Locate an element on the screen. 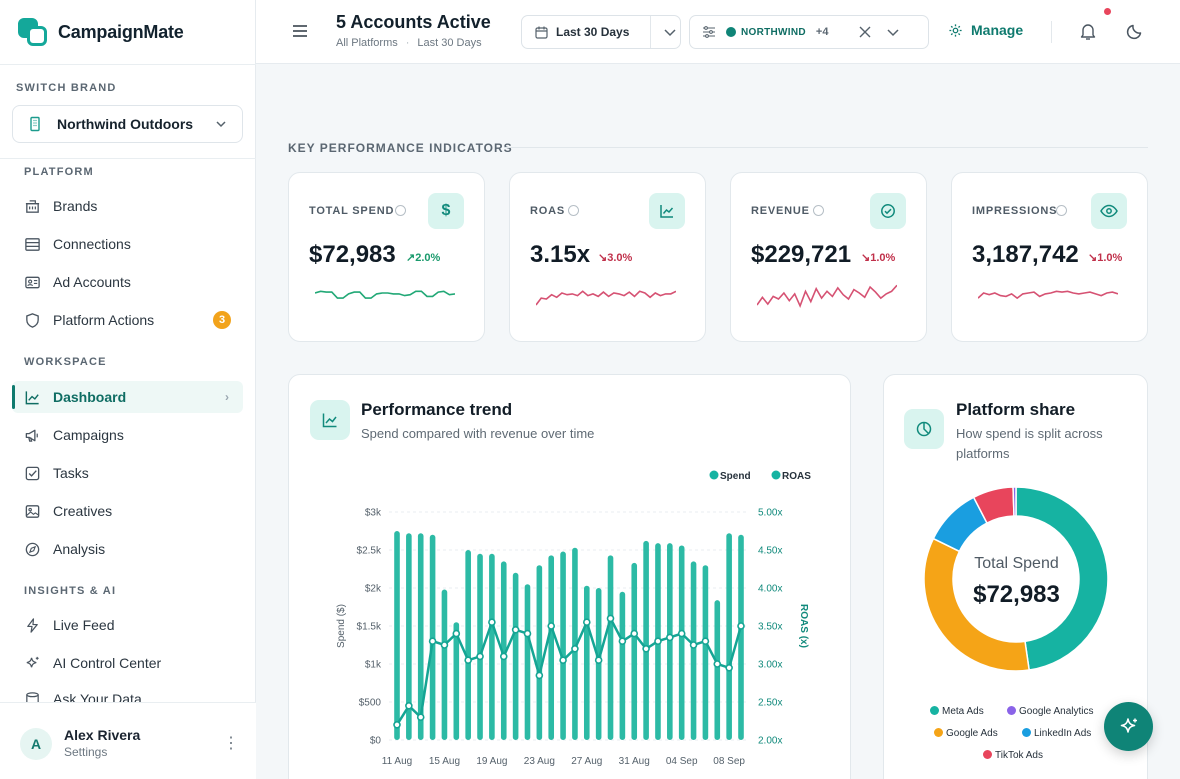 This screenshot has width=1180, height=779. user-settings-link: Settings is located at coordinates (86, 752).